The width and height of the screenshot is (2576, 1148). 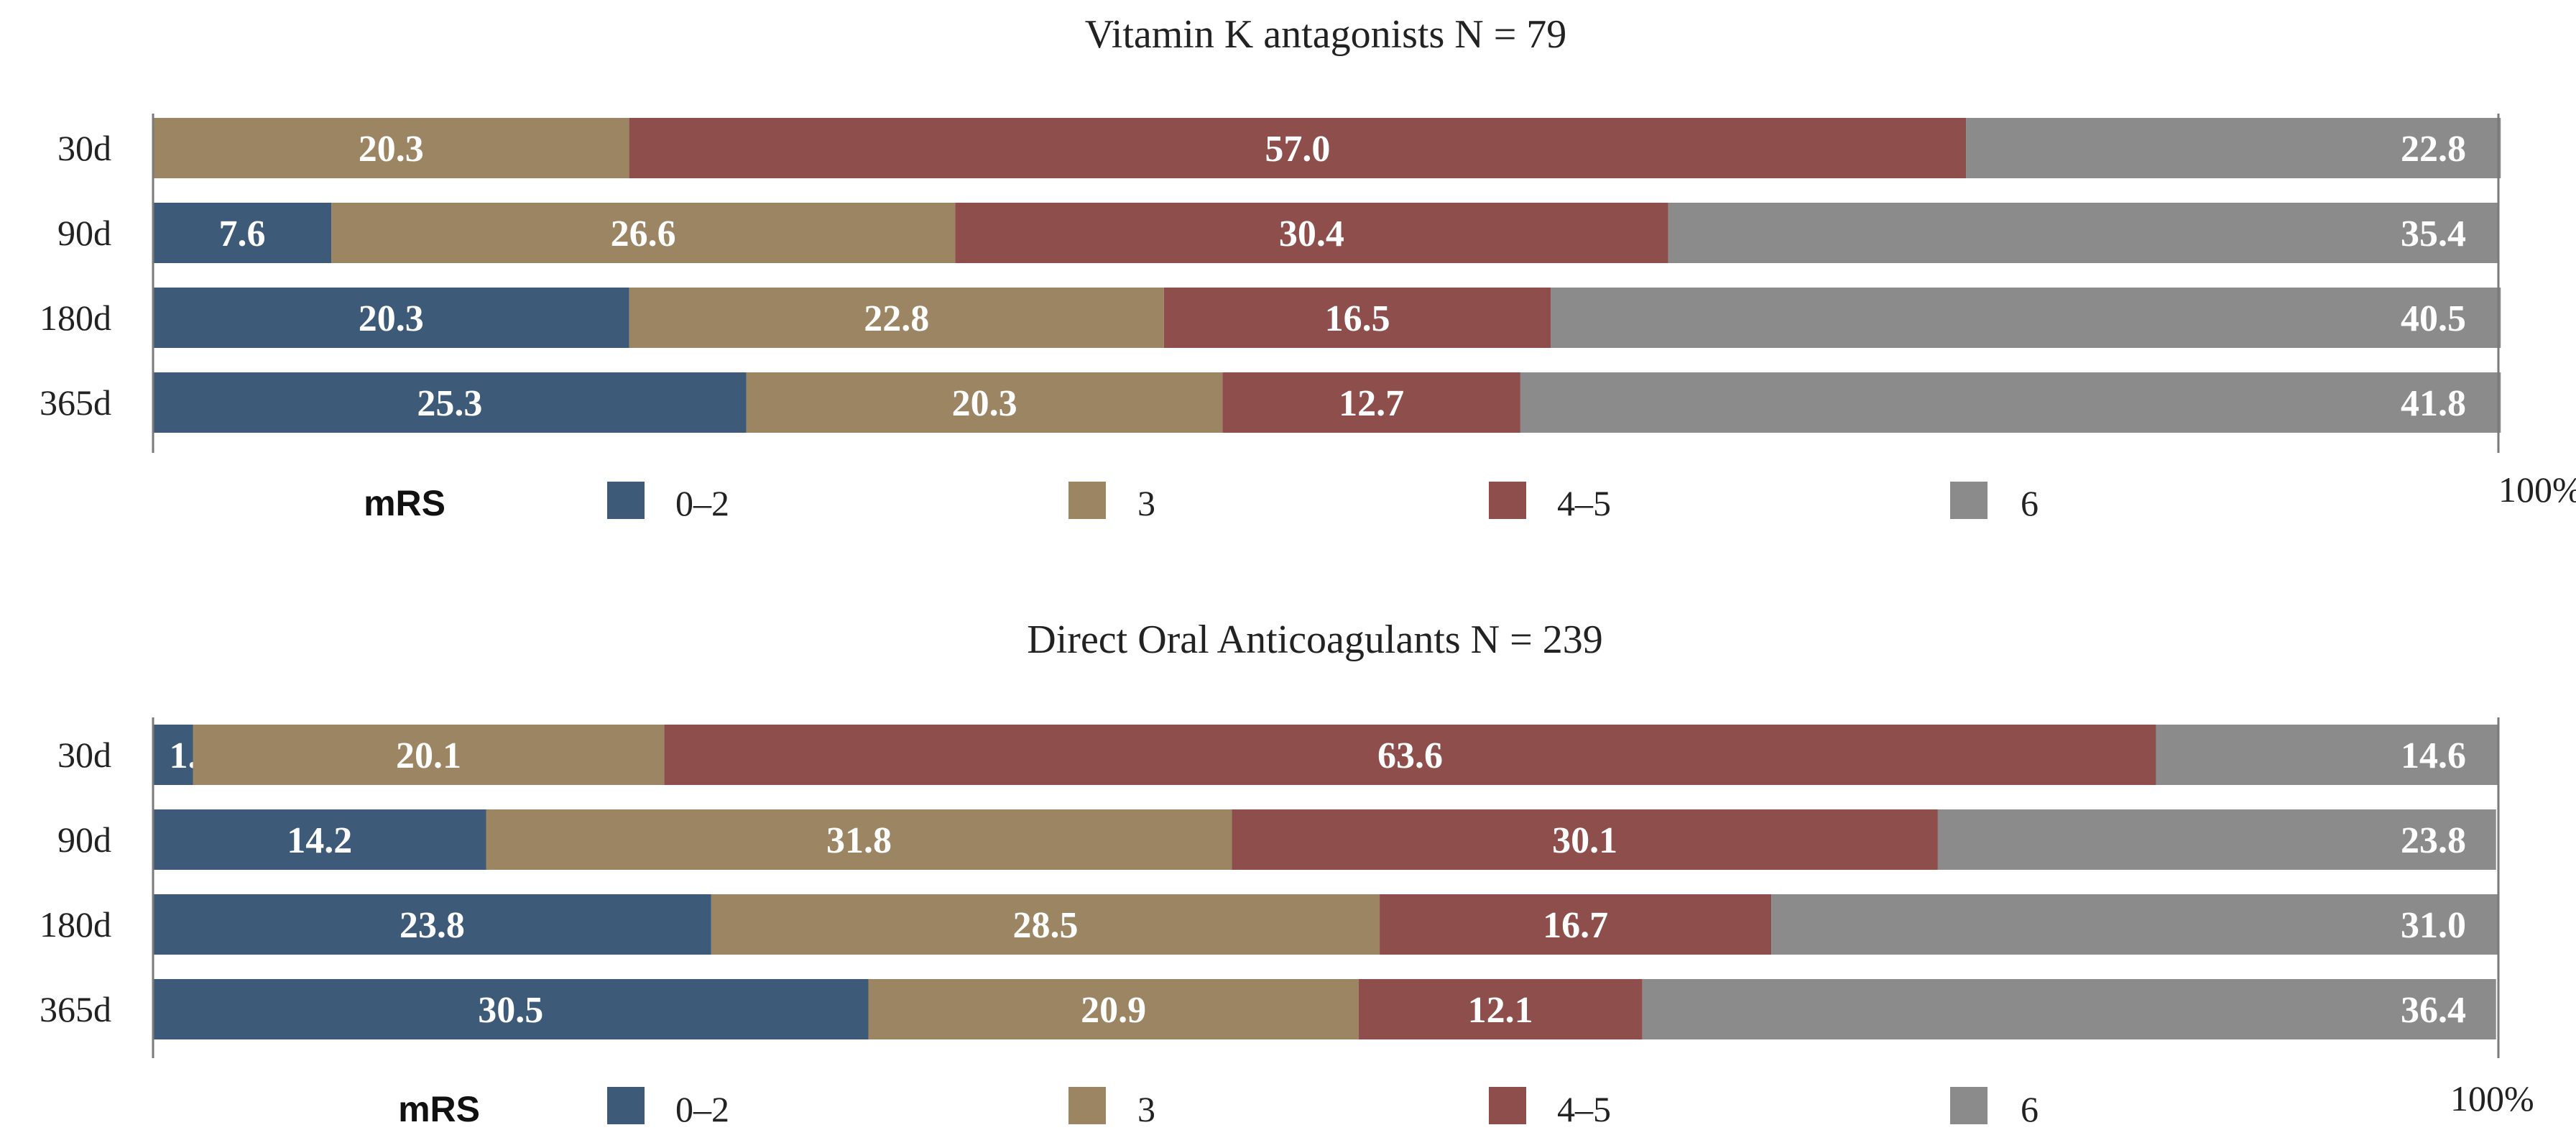 I want to click on doac-category-label-30d: 30d, so click(x=84, y=755).